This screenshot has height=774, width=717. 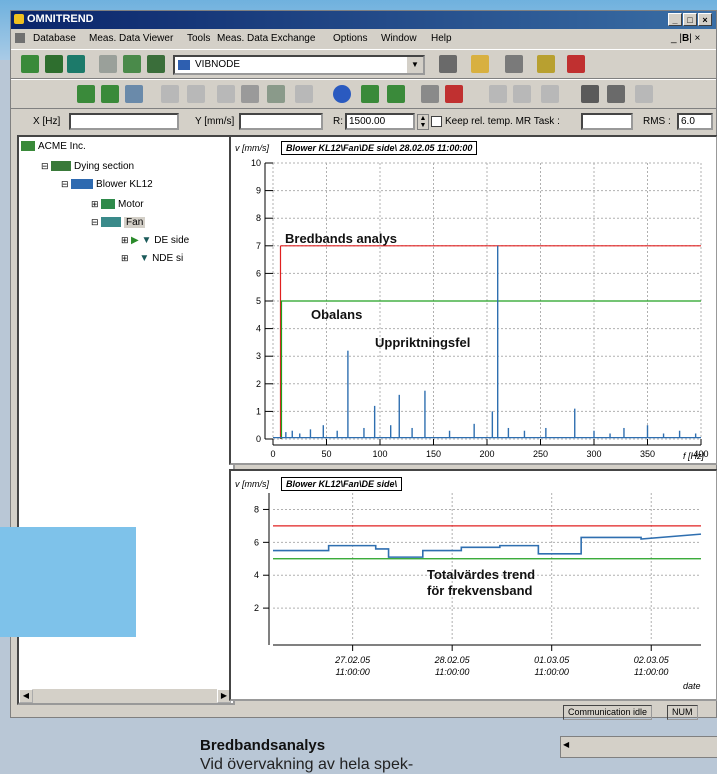 I want to click on tree-item-blower: ⊟ Blower KL12, so click(x=107, y=184).